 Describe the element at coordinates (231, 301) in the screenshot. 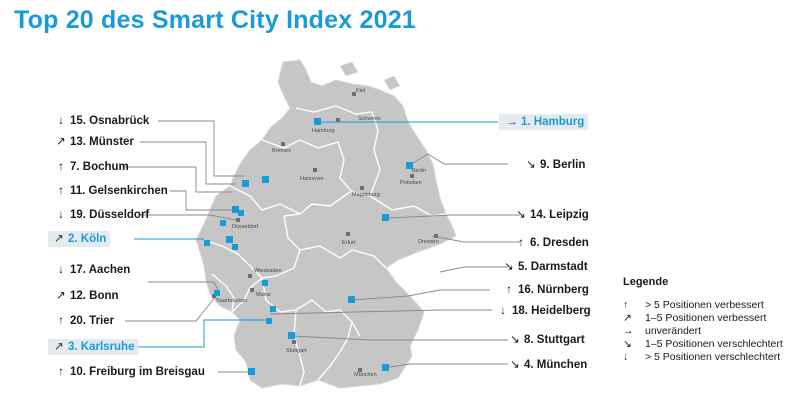

I see `map-label-saarbruecken: Saarbrücken` at that location.